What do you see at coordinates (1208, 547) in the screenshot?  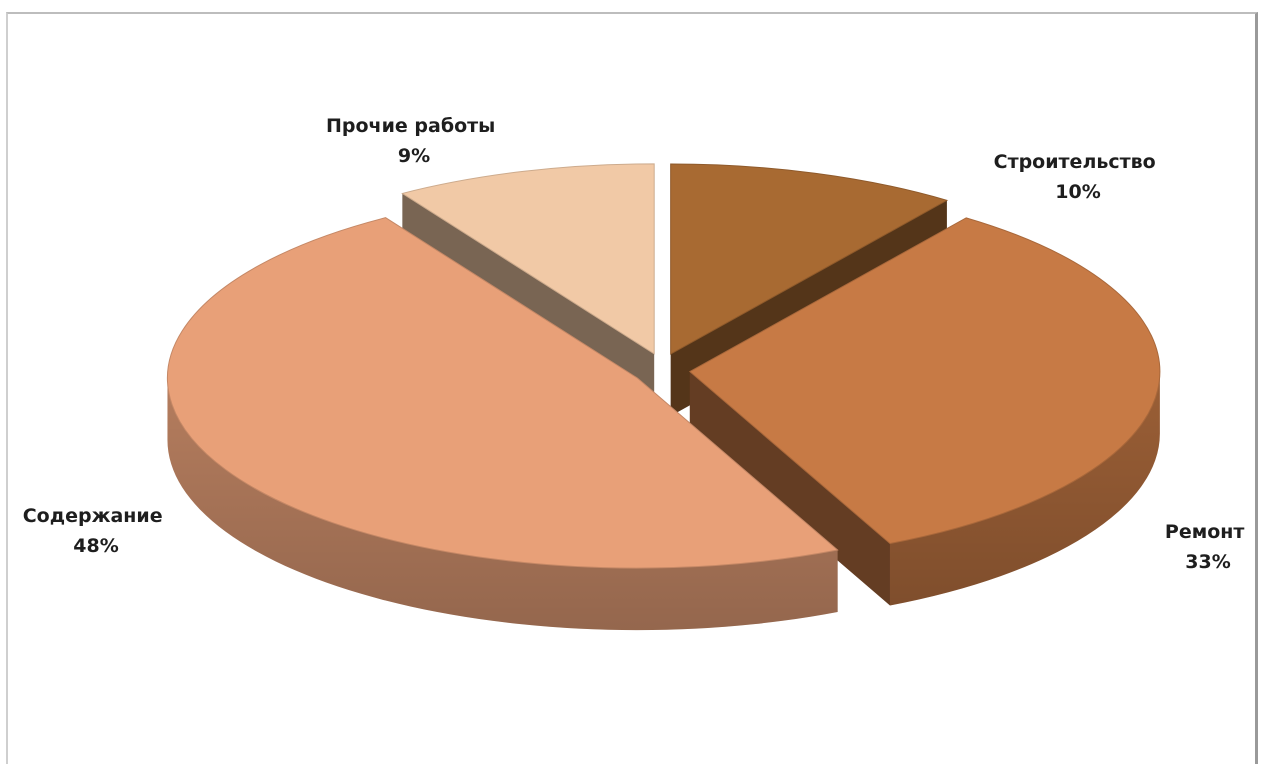 I see `slice-label-repair: Ремонт 33%` at bounding box center [1208, 547].